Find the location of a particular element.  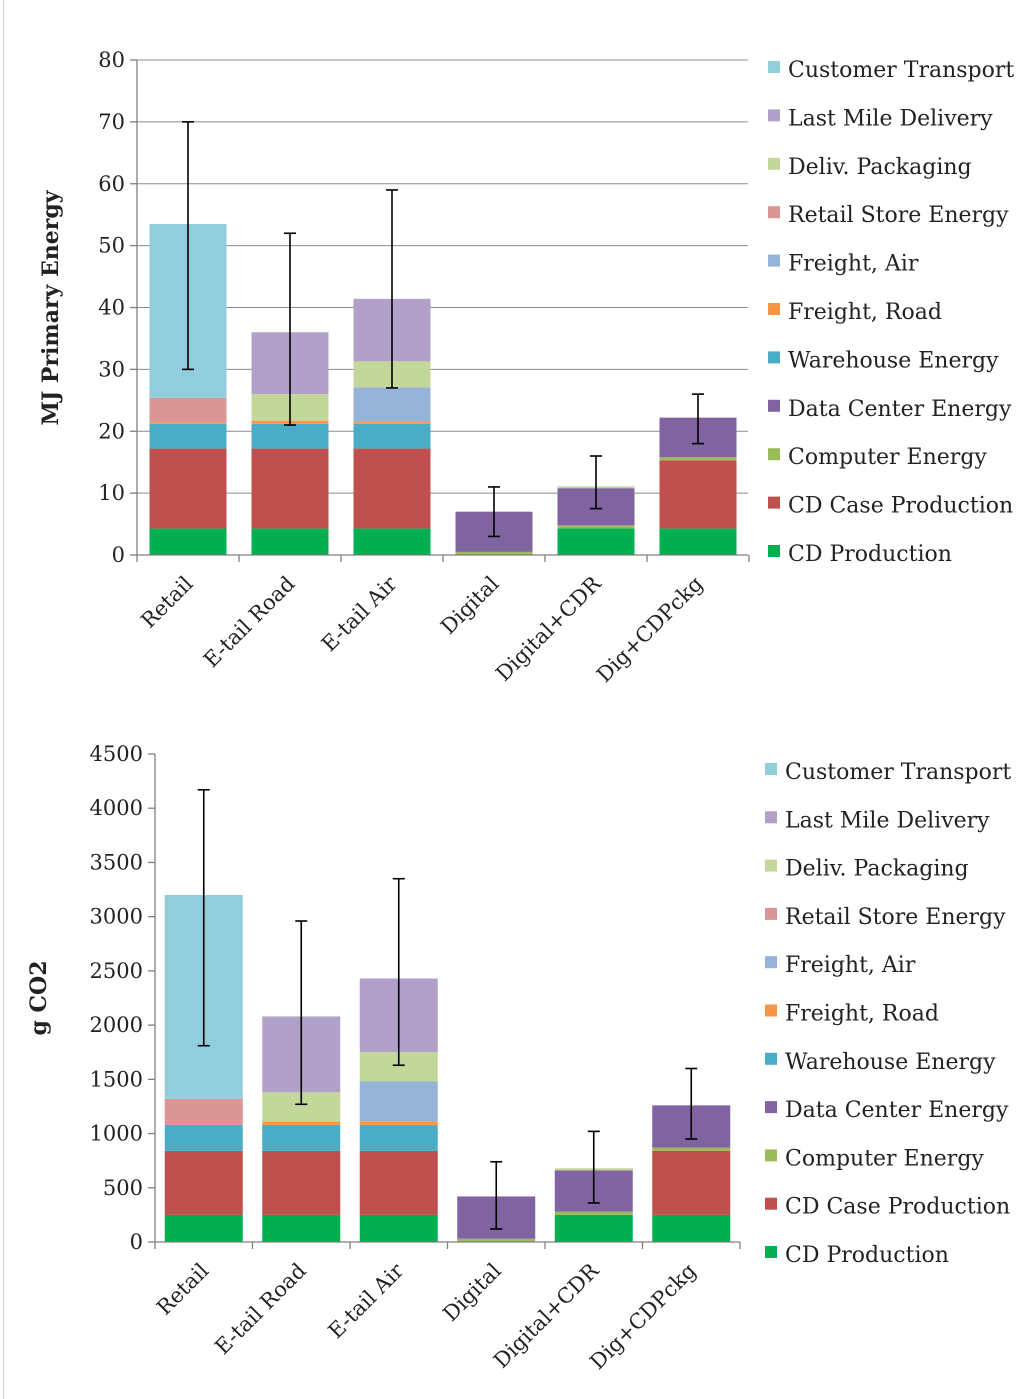

co2-y-tick-label: 0 is located at coordinates (136, 1242).